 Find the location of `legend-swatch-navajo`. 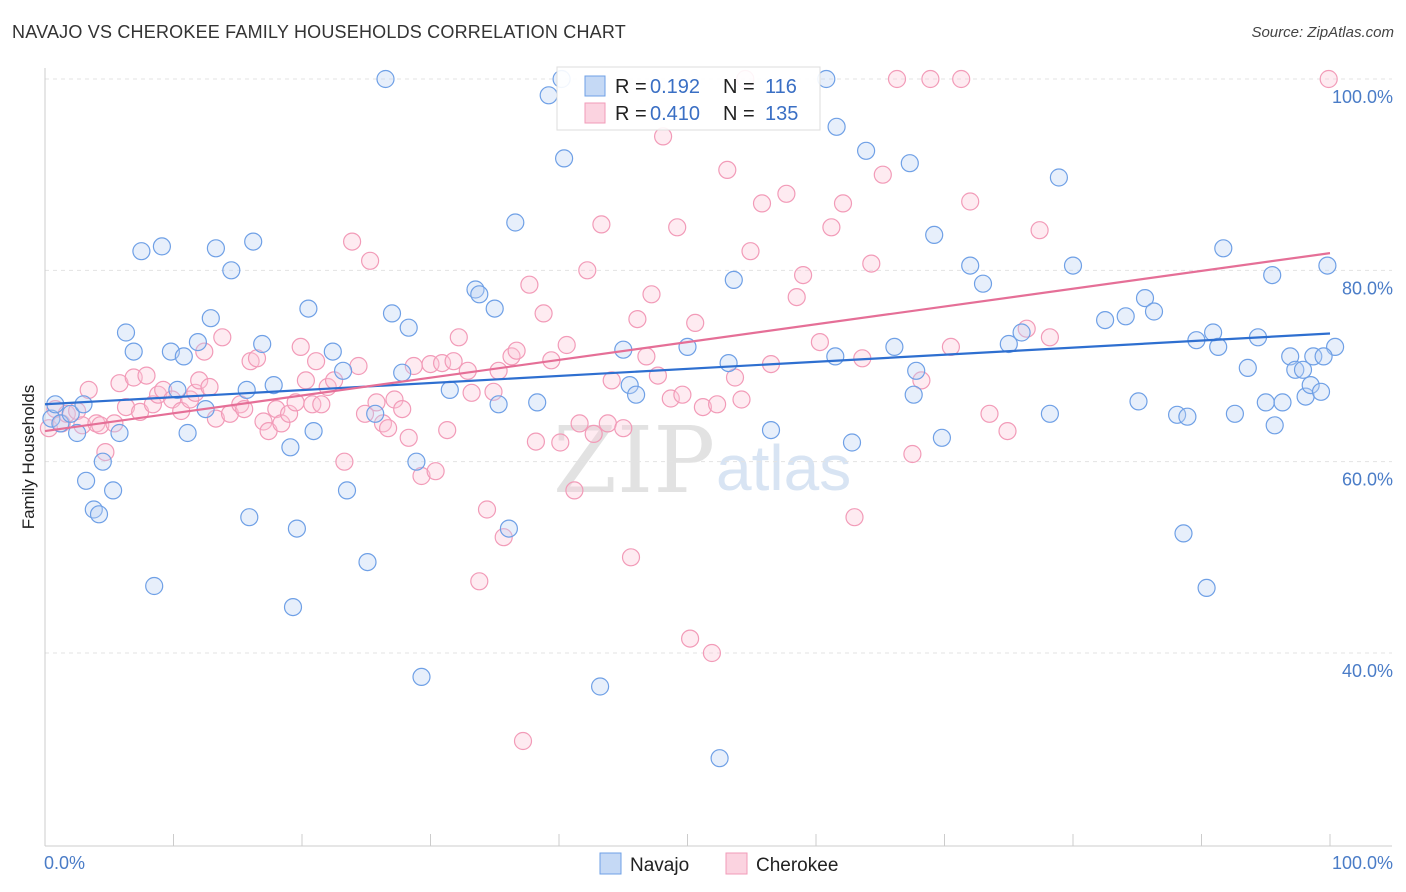

legend-swatch-navajo is located at coordinates (610, 863).